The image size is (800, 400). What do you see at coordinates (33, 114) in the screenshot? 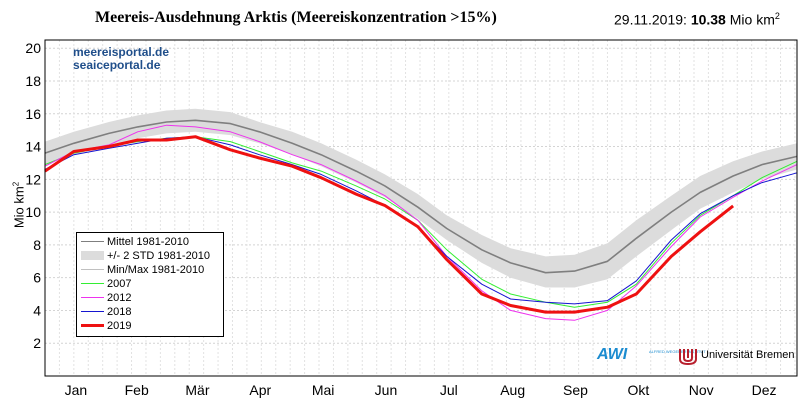
I see `y-tick-label: 16` at bounding box center [33, 114].